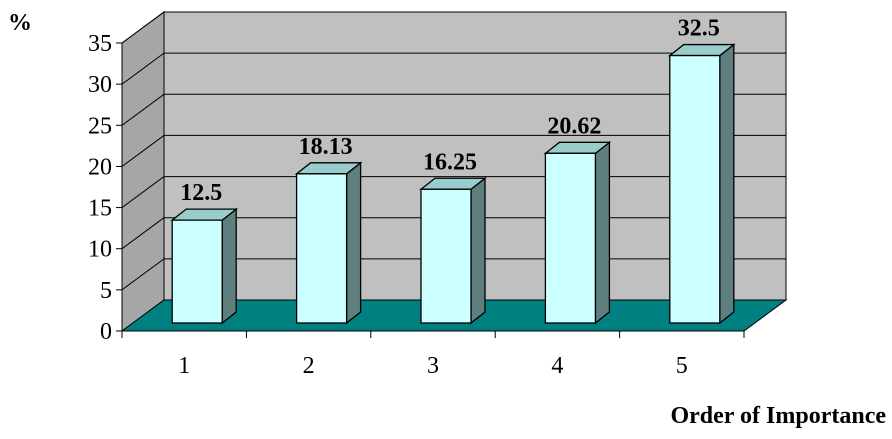 This screenshot has width=892, height=439. I want to click on data-label: 32.5, so click(699, 29).